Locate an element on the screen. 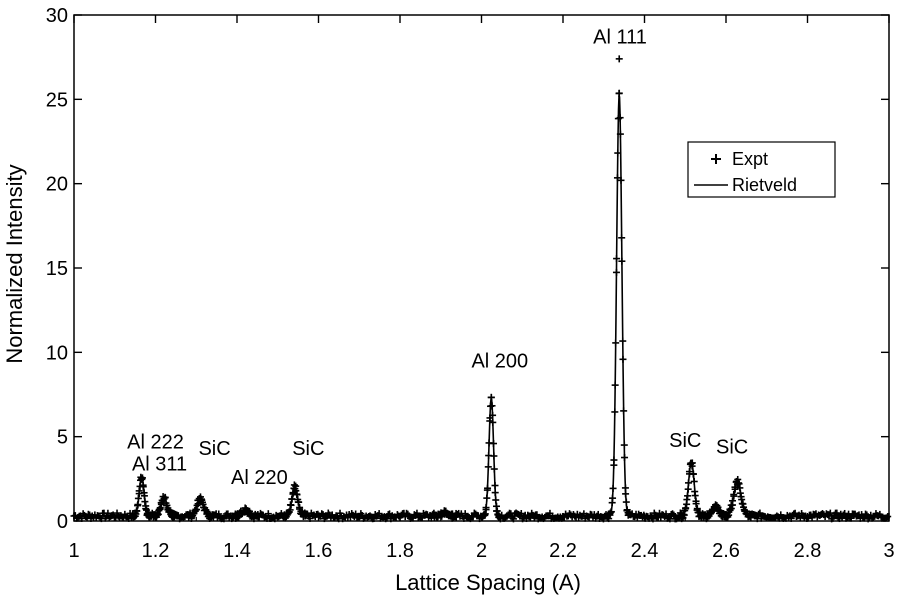  x-tick-label: 2.6 is located at coordinates (726, 551).